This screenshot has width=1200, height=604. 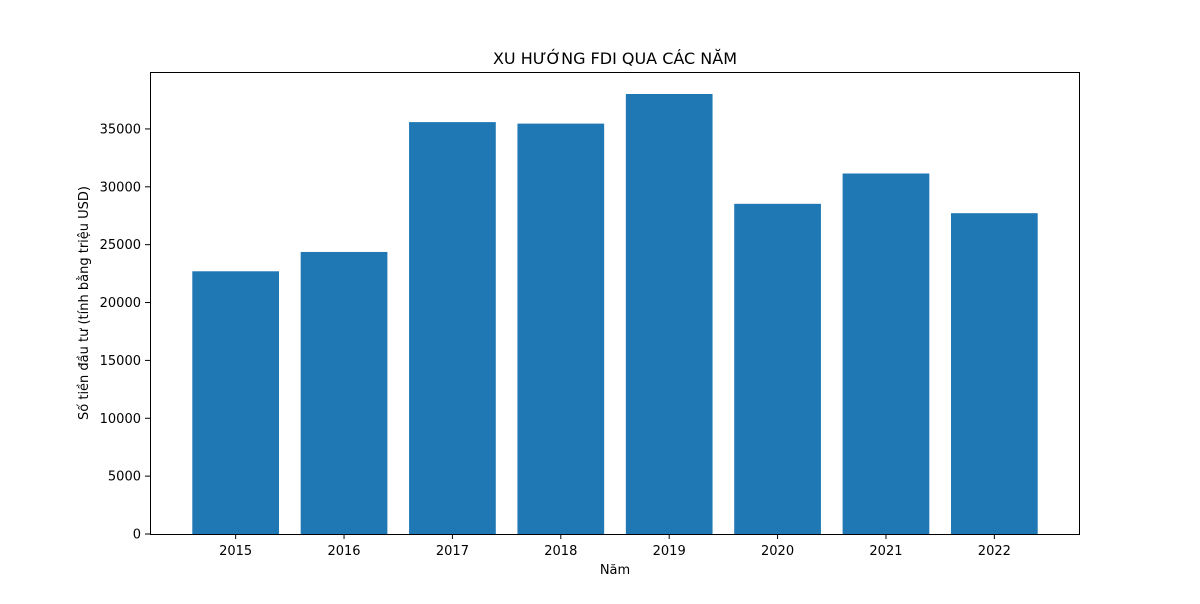 I want to click on bar-2020, so click(x=777, y=368).